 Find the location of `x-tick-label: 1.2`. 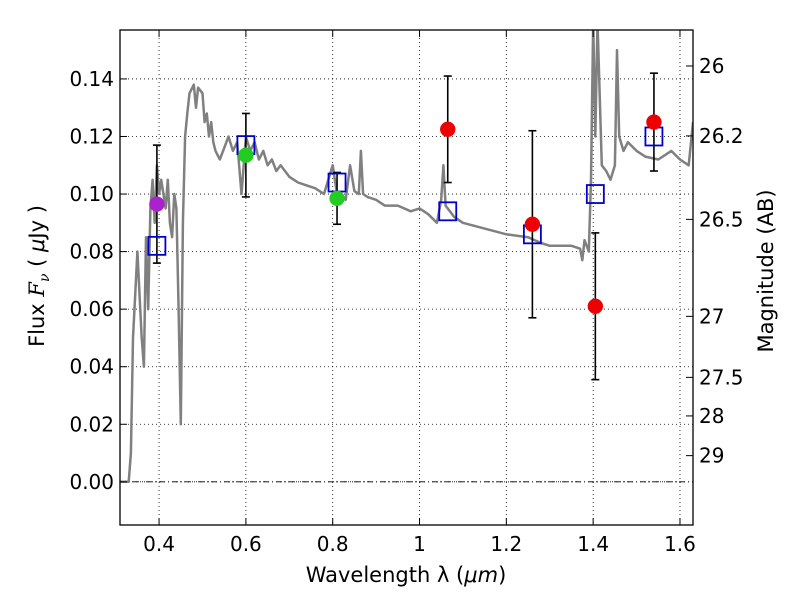

x-tick-label: 1.2 is located at coordinates (506, 544).